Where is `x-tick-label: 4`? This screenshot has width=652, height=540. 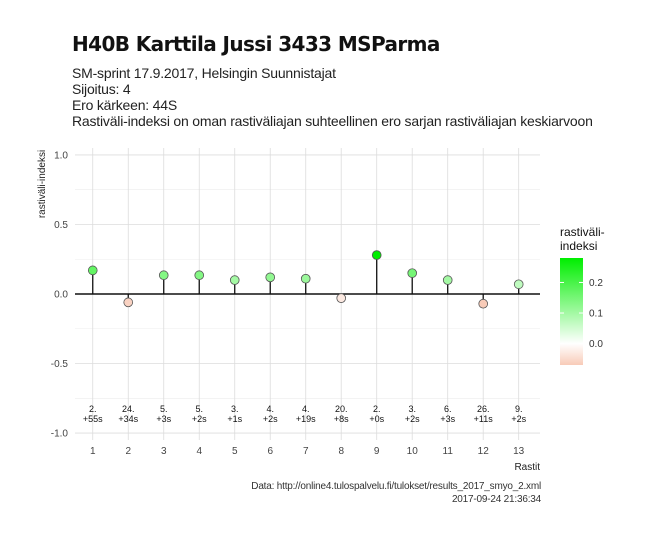
x-tick-label: 4 is located at coordinates (199, 451).